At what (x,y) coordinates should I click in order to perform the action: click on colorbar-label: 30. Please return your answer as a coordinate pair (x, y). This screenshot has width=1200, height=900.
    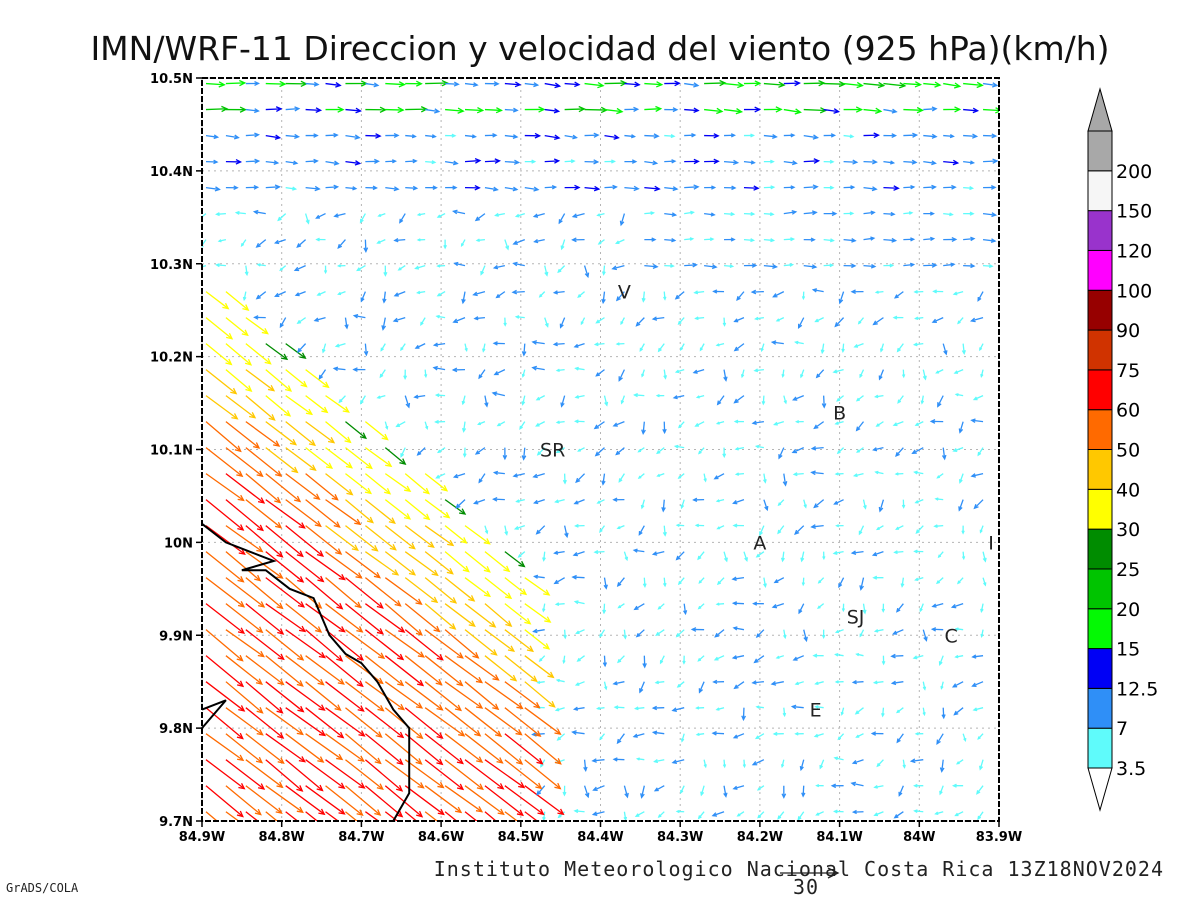
    Looking at the image, I should click on (1128, 530).